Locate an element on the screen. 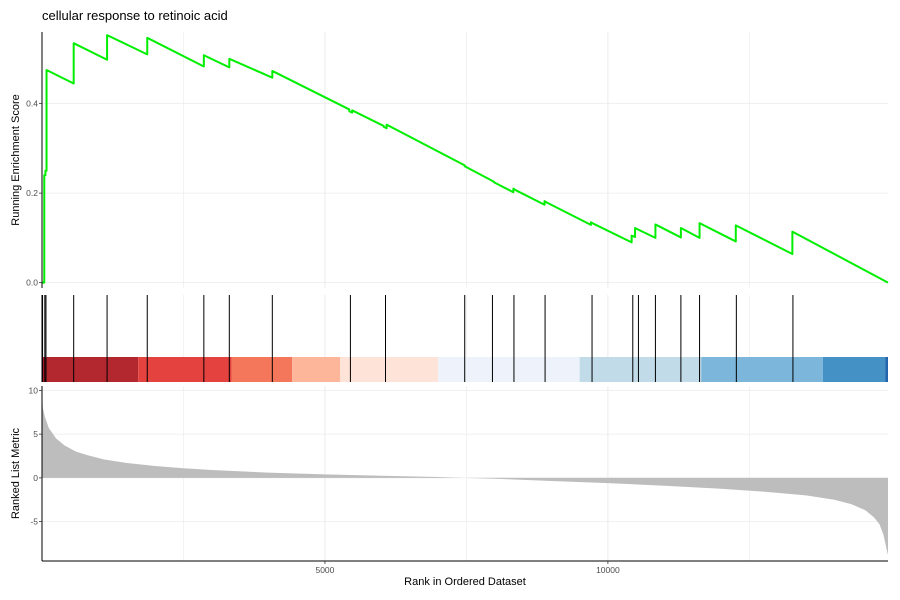 Image resolution: width=900 pixels, height=600 pixels. x-tick-label: 5000 is located at coordinates (324, 570).